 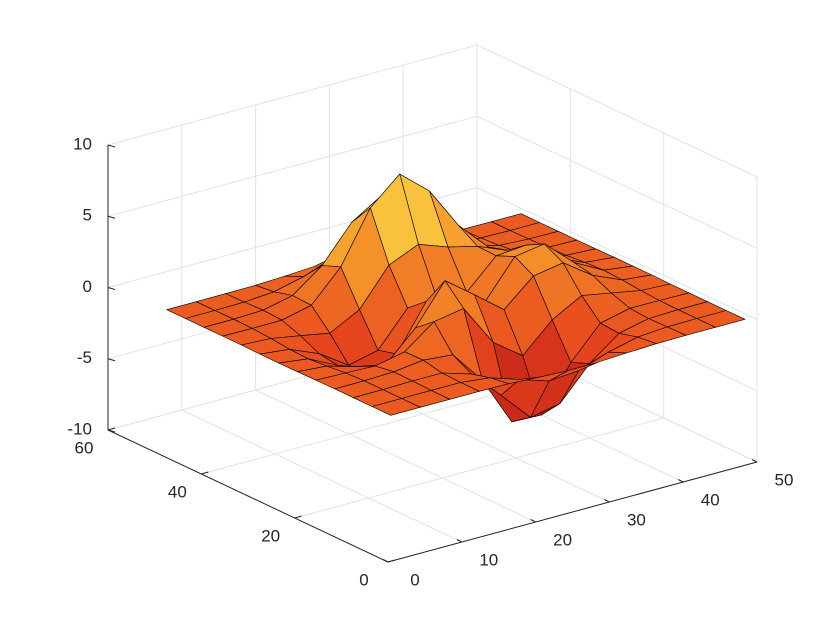 I want to click on x-tick-label: 20, so click(x=562, y=539).